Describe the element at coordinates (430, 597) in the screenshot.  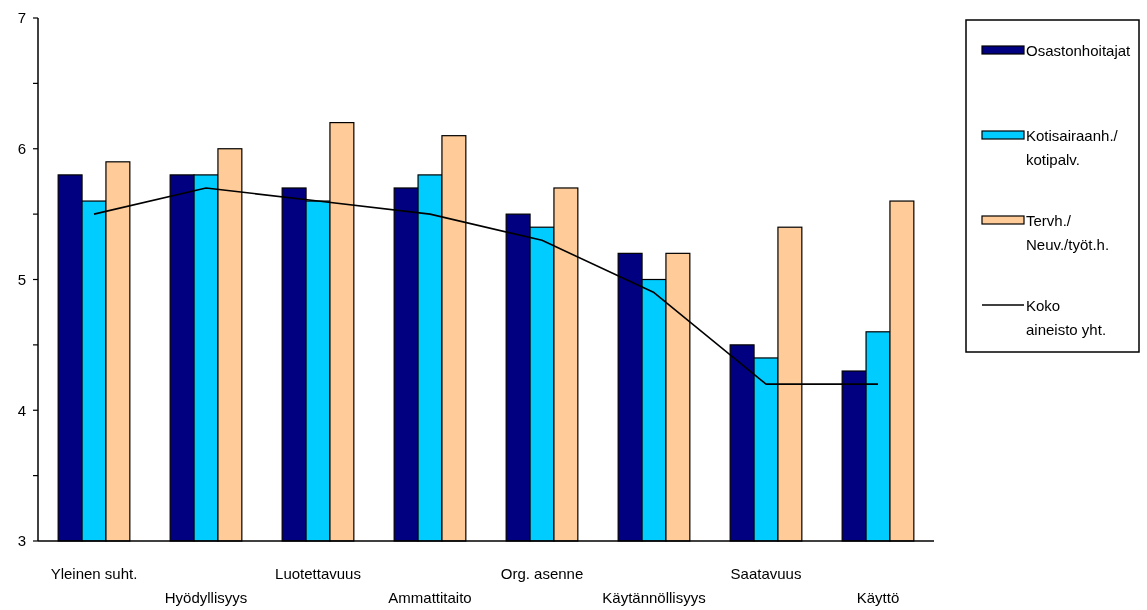
I see `x-tick-label: Ammattitaito` at that location.